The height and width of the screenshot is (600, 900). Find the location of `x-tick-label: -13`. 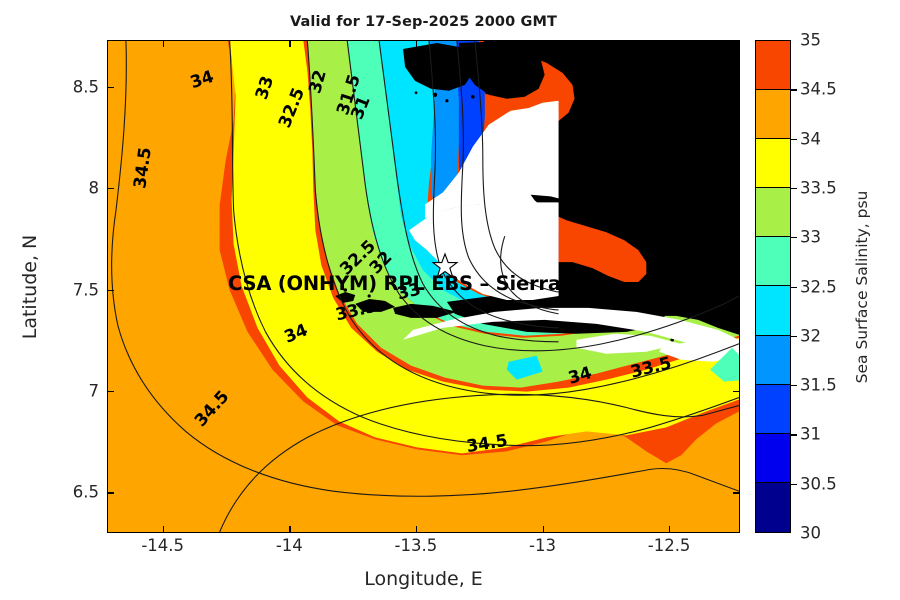

x-tick-label: -13 is located at coordinates (542, 545).